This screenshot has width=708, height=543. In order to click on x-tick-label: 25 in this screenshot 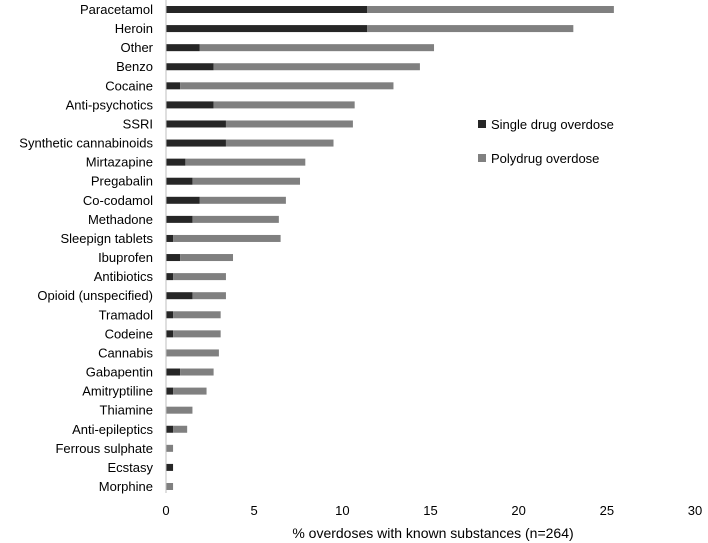, I will do `click(607, 510)`.